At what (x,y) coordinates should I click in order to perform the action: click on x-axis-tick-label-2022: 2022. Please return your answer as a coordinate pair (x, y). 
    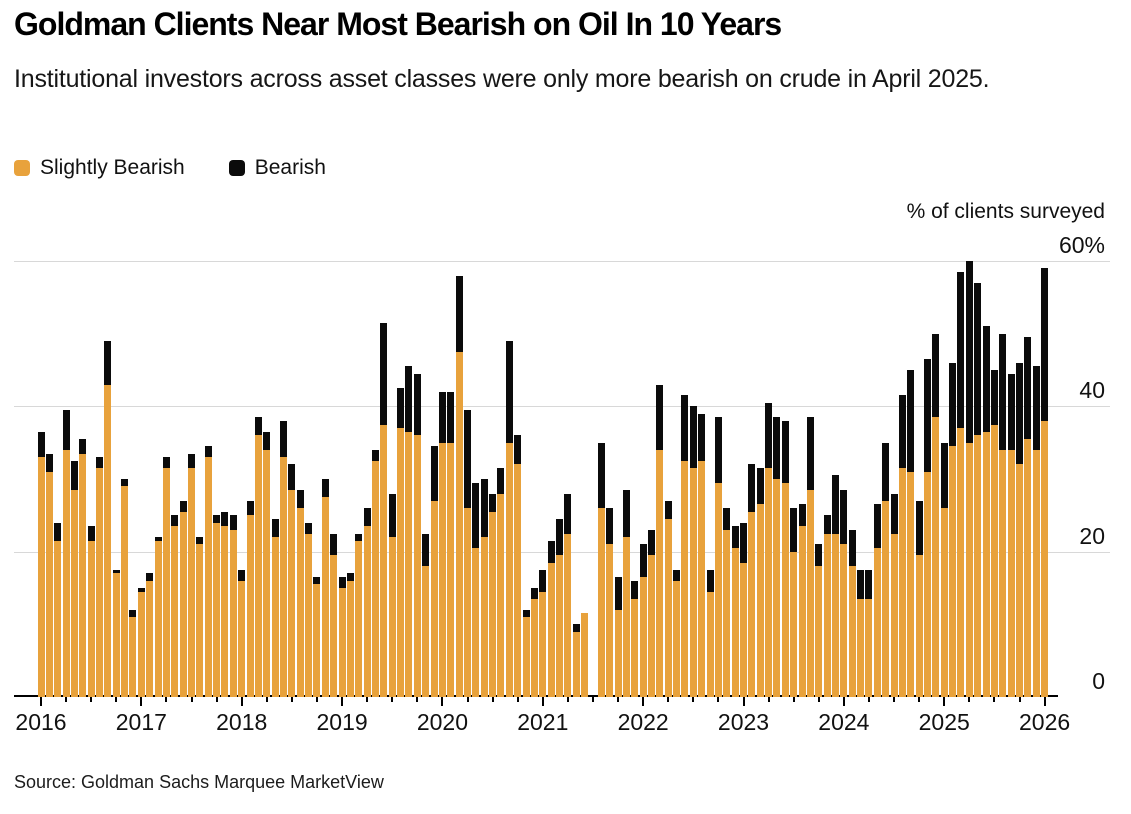
    Looking at the image, I should click on (643, 722).